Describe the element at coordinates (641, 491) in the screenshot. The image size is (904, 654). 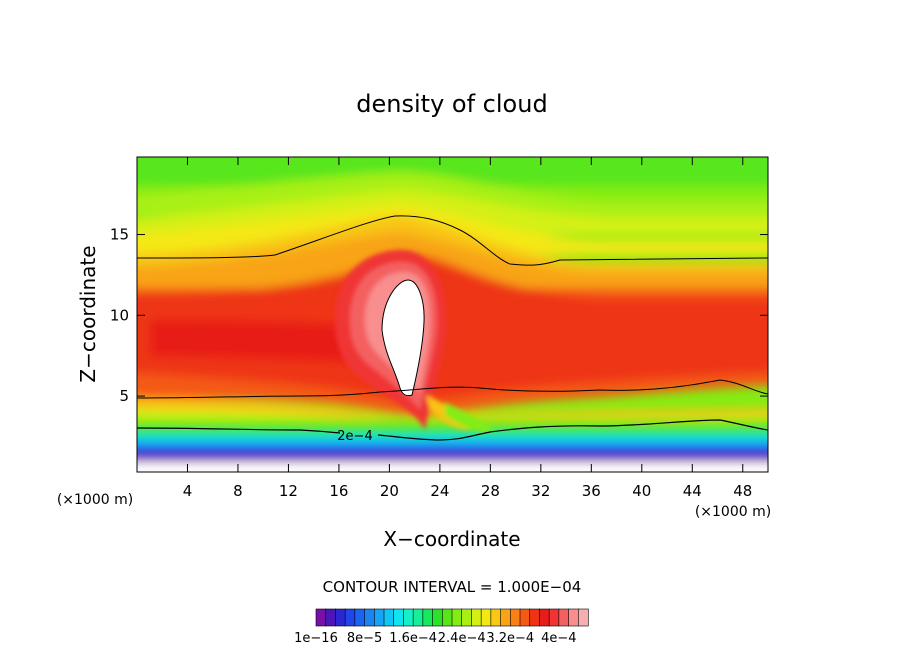
I see `x-tick-label: 40` at that location.